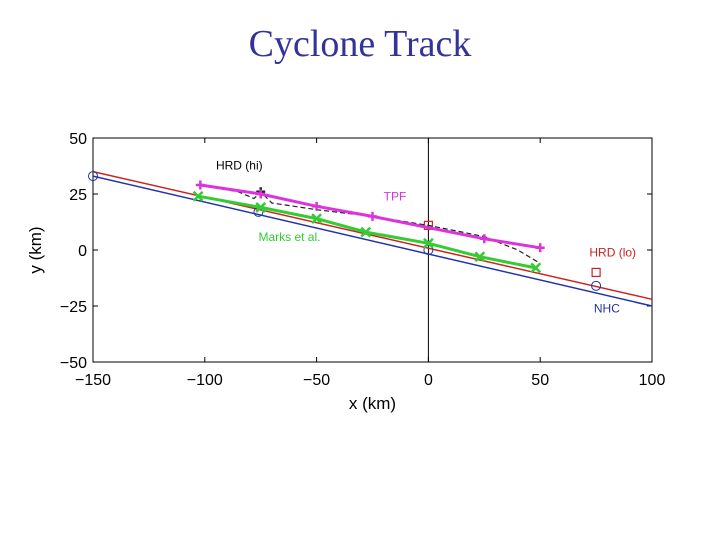 The width and height of the screenshot is (720, 540). What do you see at coordinates (428, 380) in the screenshot?
I see `x-tick-label: 0` at bounding box center [428, 380].